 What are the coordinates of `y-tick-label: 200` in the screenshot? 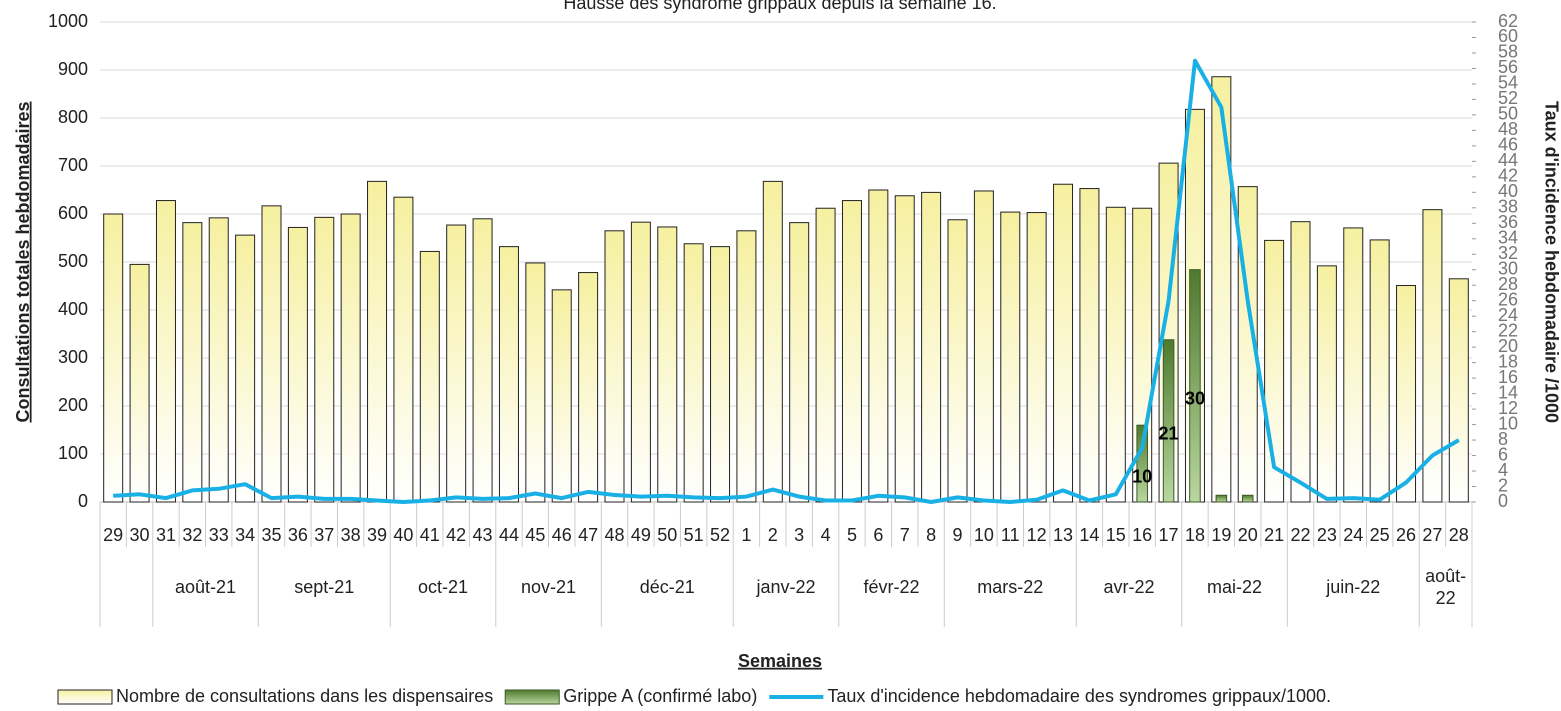 It's located at (73, 405).